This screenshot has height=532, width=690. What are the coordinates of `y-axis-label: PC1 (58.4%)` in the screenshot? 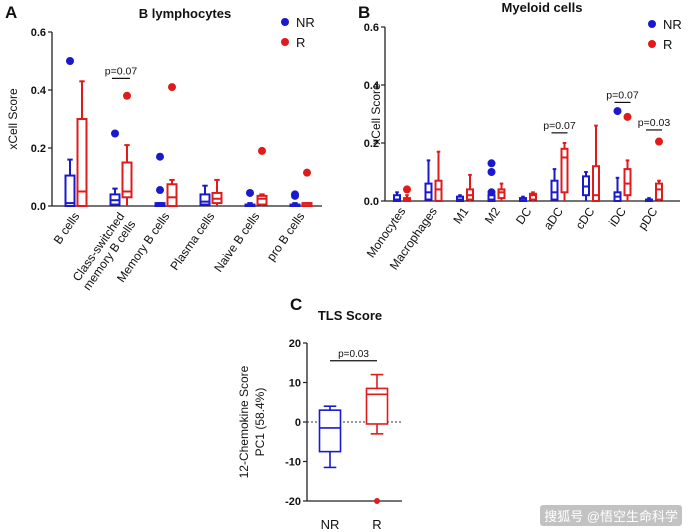 It's located at (260, 422).